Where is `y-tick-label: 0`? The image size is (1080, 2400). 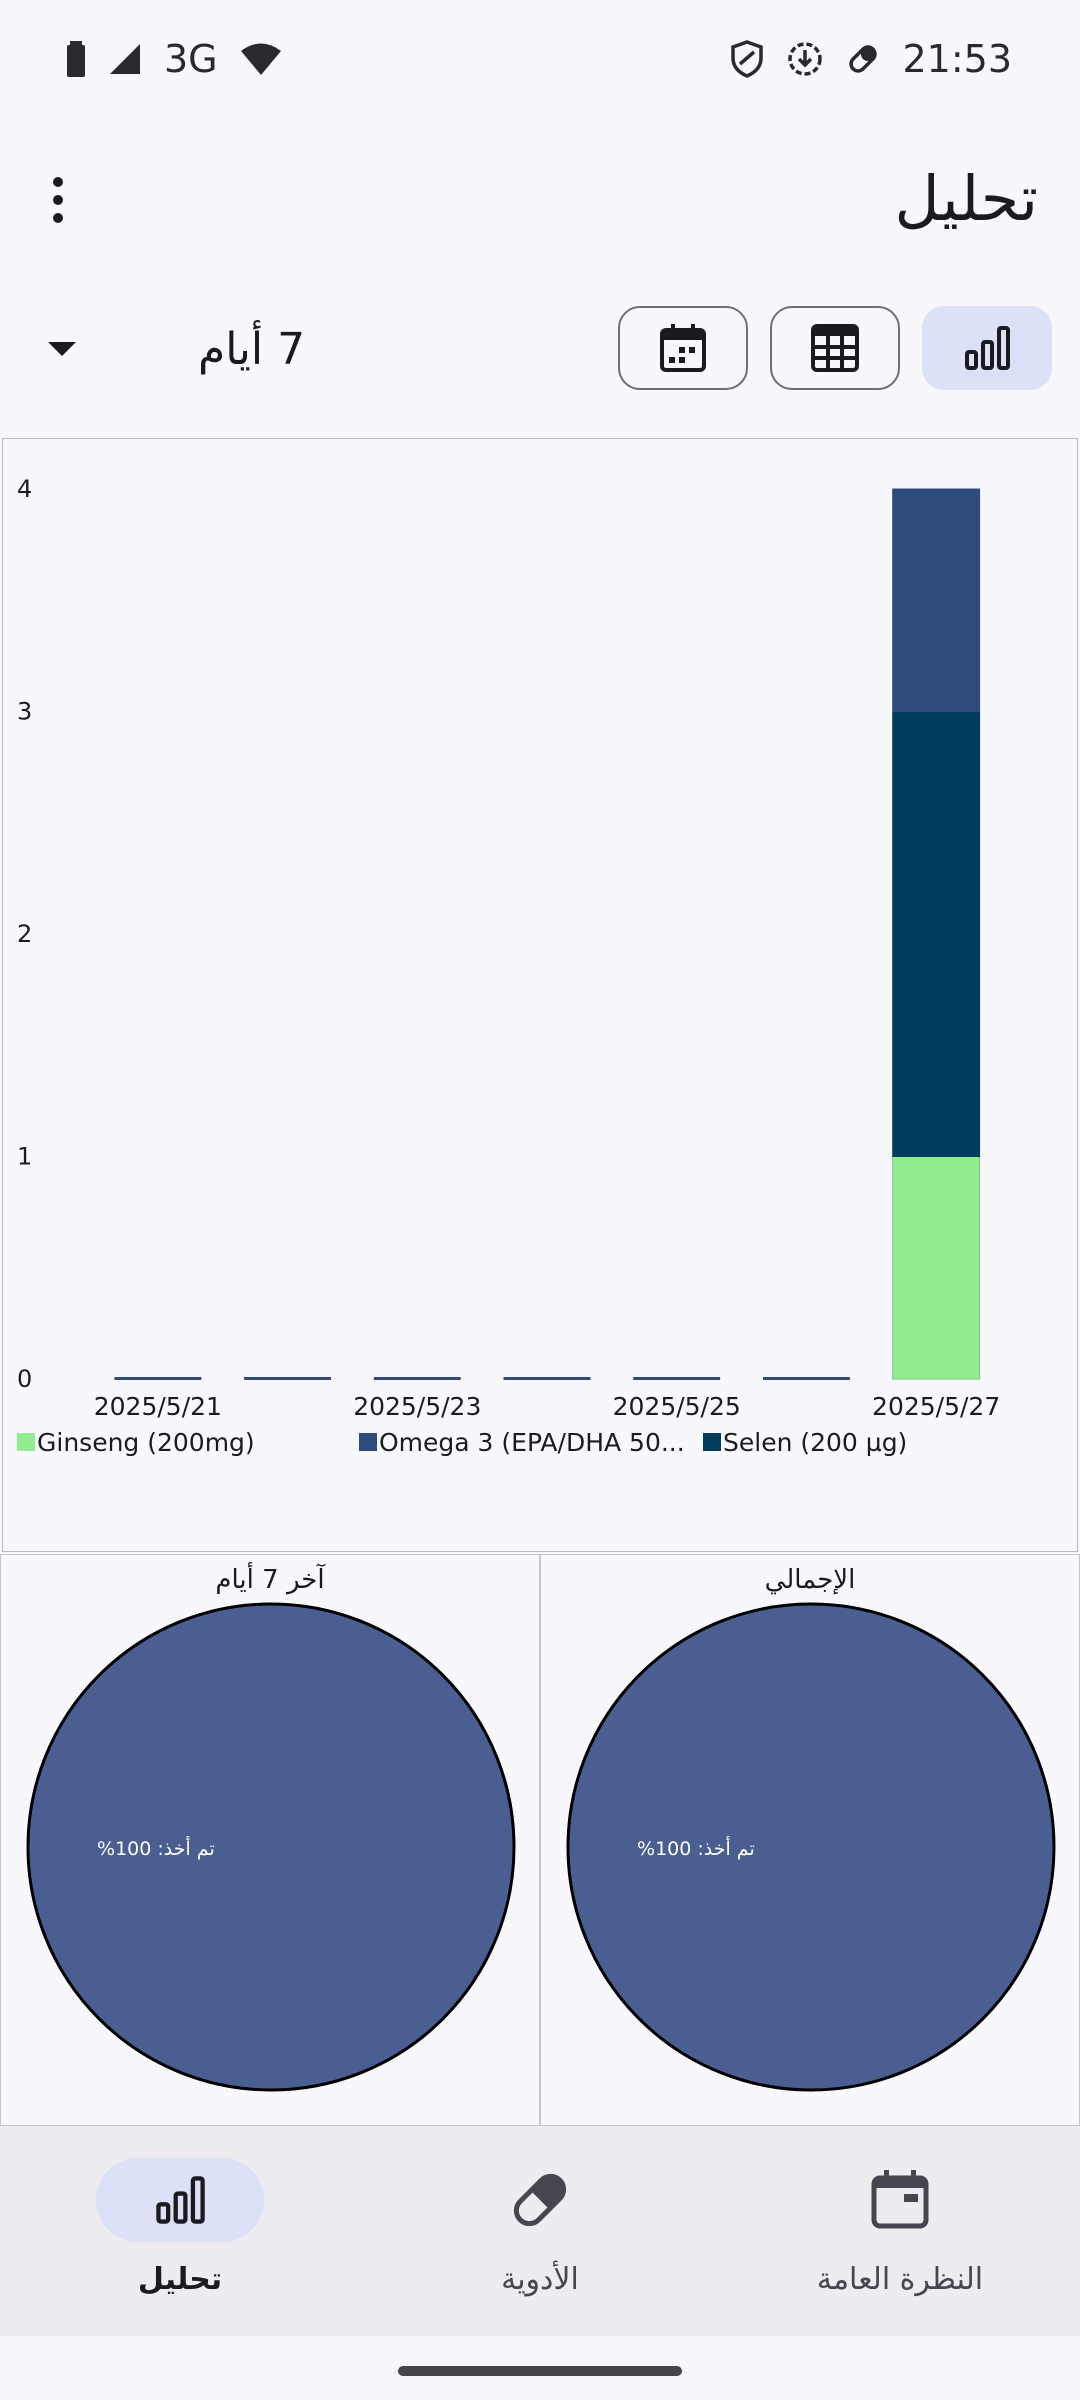 y-tick-label: 0 is located at coordinates (24, 1379).